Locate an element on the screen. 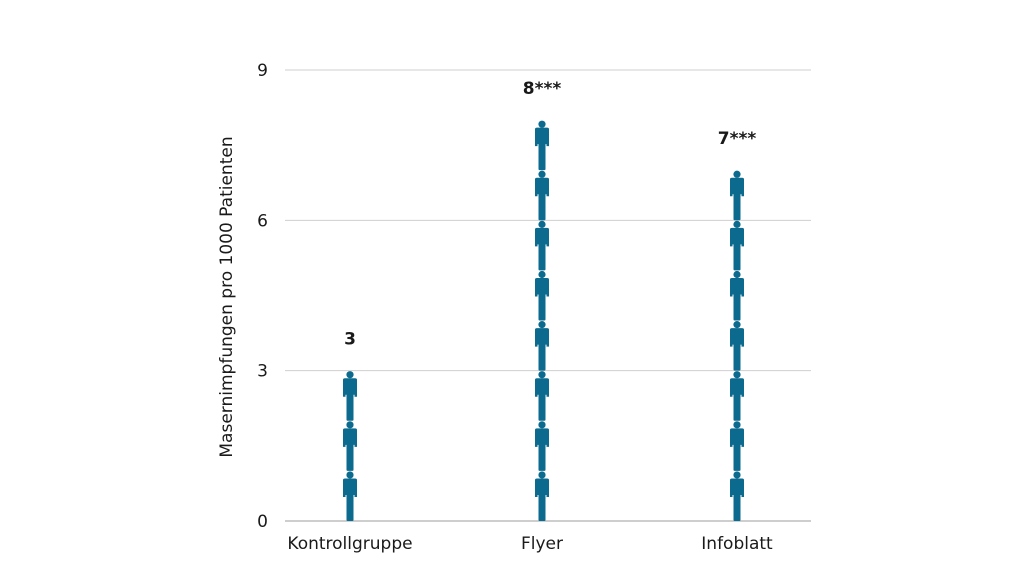 Image resolution: width=1023 pixels, height=575 pixels. y-axis-ticks: 0 3 6 9 is located at coordinates (262, 296).